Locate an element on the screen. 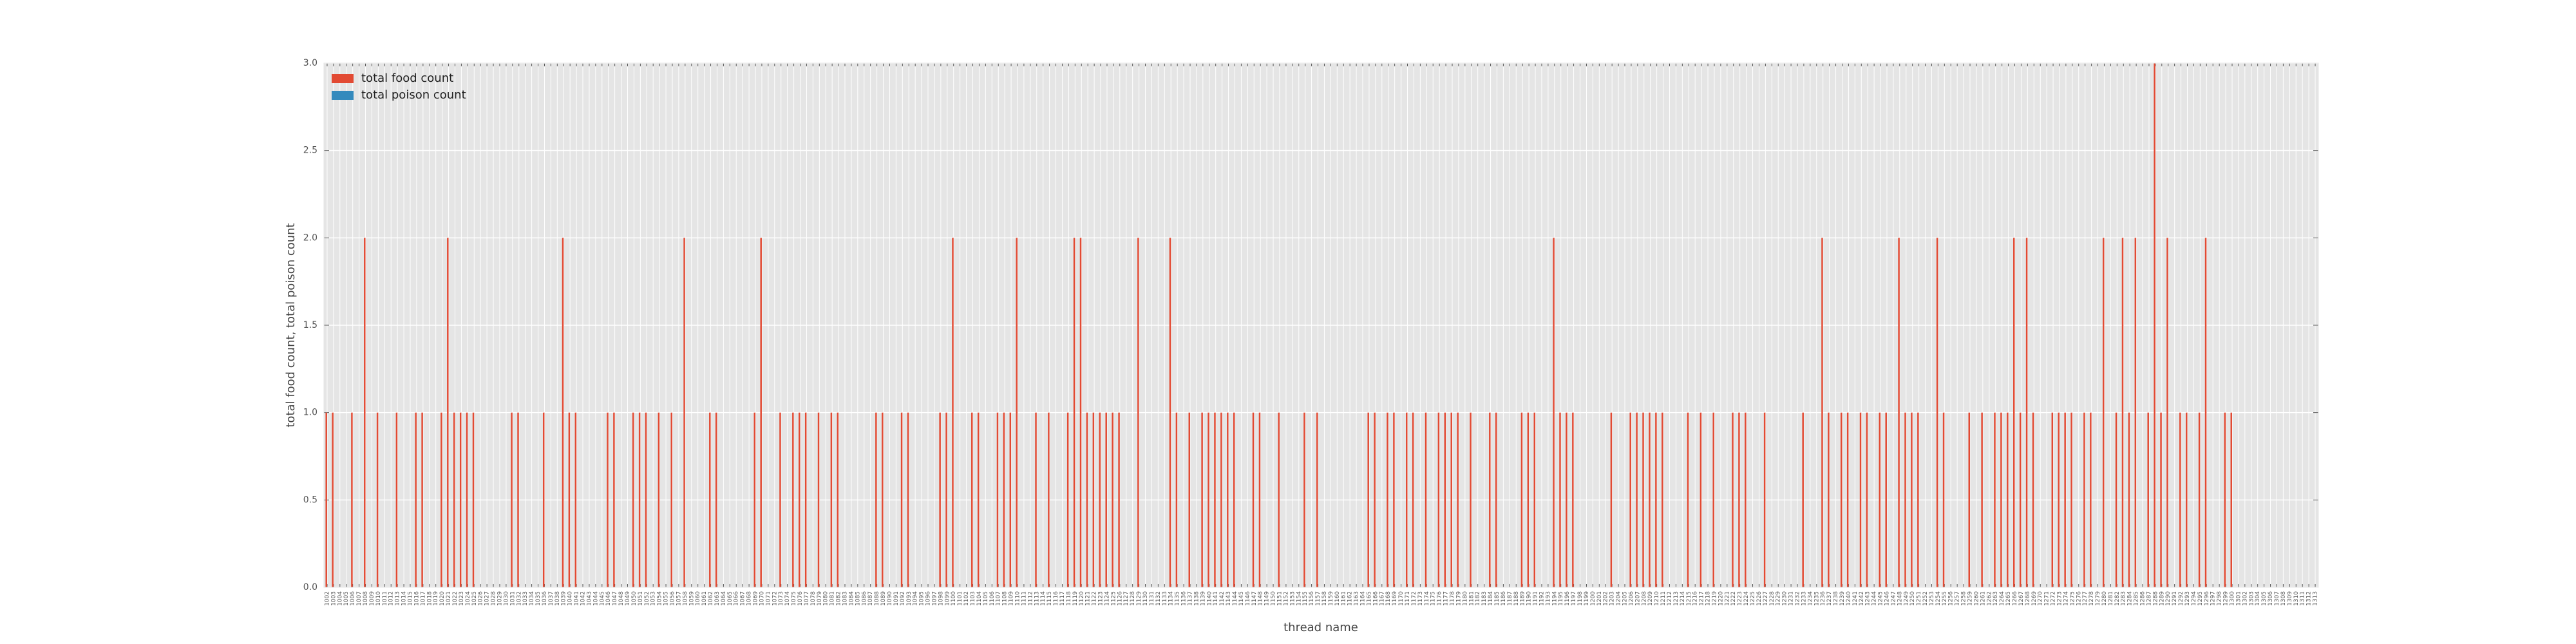 This screenshot has width=2576, height=644. x-tick-label: 1257 is located at coordinates (1958, 598).